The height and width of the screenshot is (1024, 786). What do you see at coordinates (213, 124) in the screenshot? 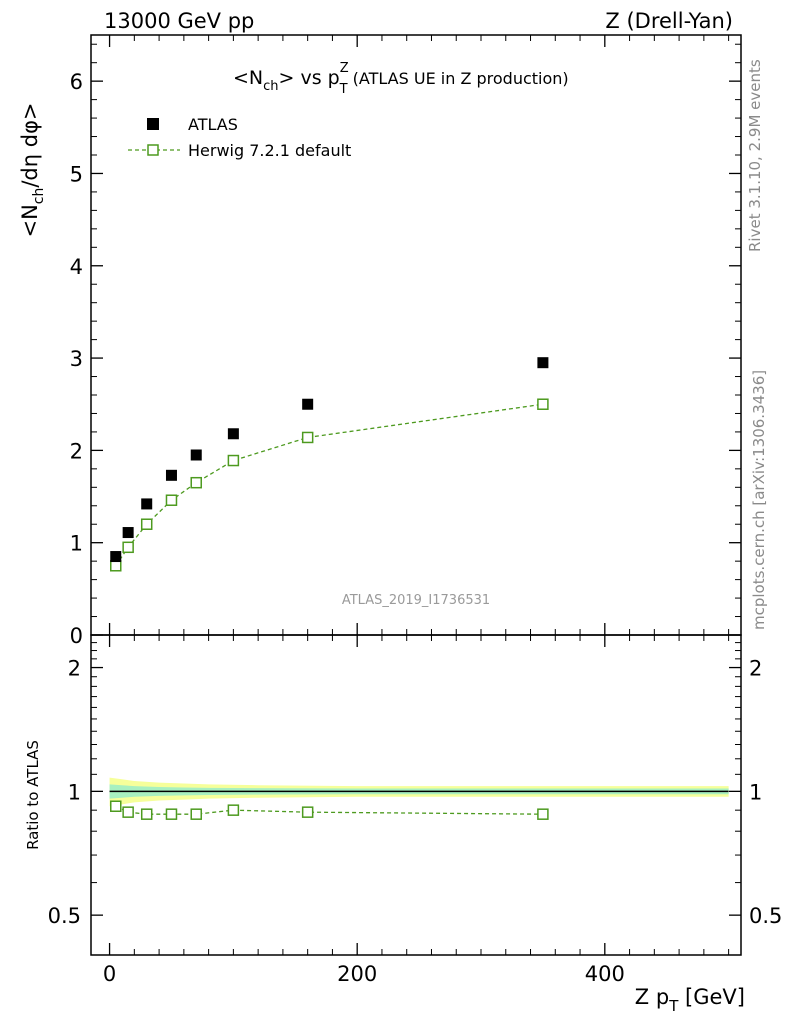
I see `legend-atlas-label: ATLAS` at bounding box center [213, 124].